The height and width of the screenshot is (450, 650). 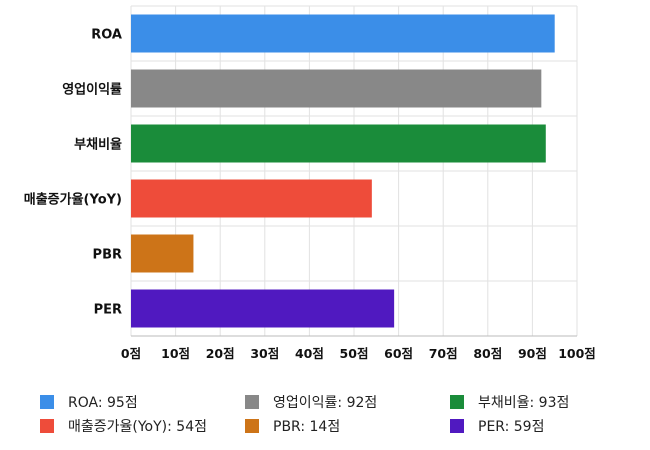 I want to click on legend-item-sales-growth: 매출증가율(YoY): 54점, so click(x=123, y=426).